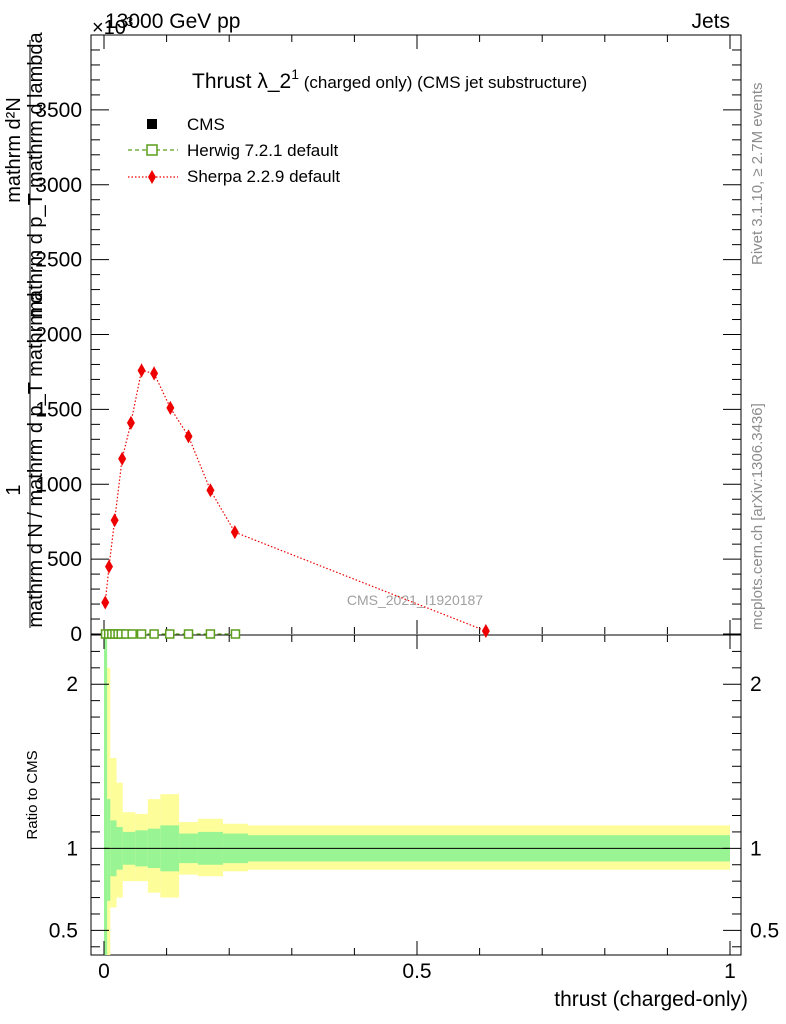 This screenshot has width=786, height=1024. What do you see at coordinates (262, 150) in the screenshot?
I see `legend-label-herwig: Herwig 7.2.1 default` at bounding box center [262, 150].